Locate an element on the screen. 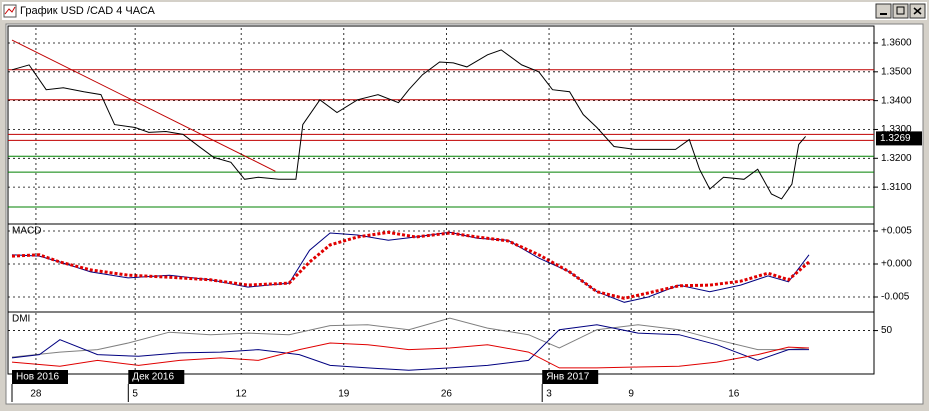 The height and width of the screenshot is (411, 929). y-tick-label: +0.000 is located at coordinates (896, 264).